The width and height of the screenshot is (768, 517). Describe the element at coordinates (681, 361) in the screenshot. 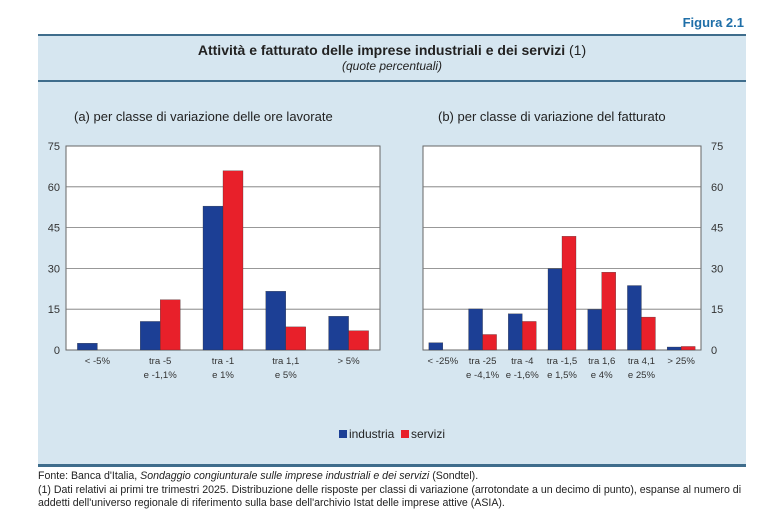

I see `x-tick-label: > 25%` at that location.